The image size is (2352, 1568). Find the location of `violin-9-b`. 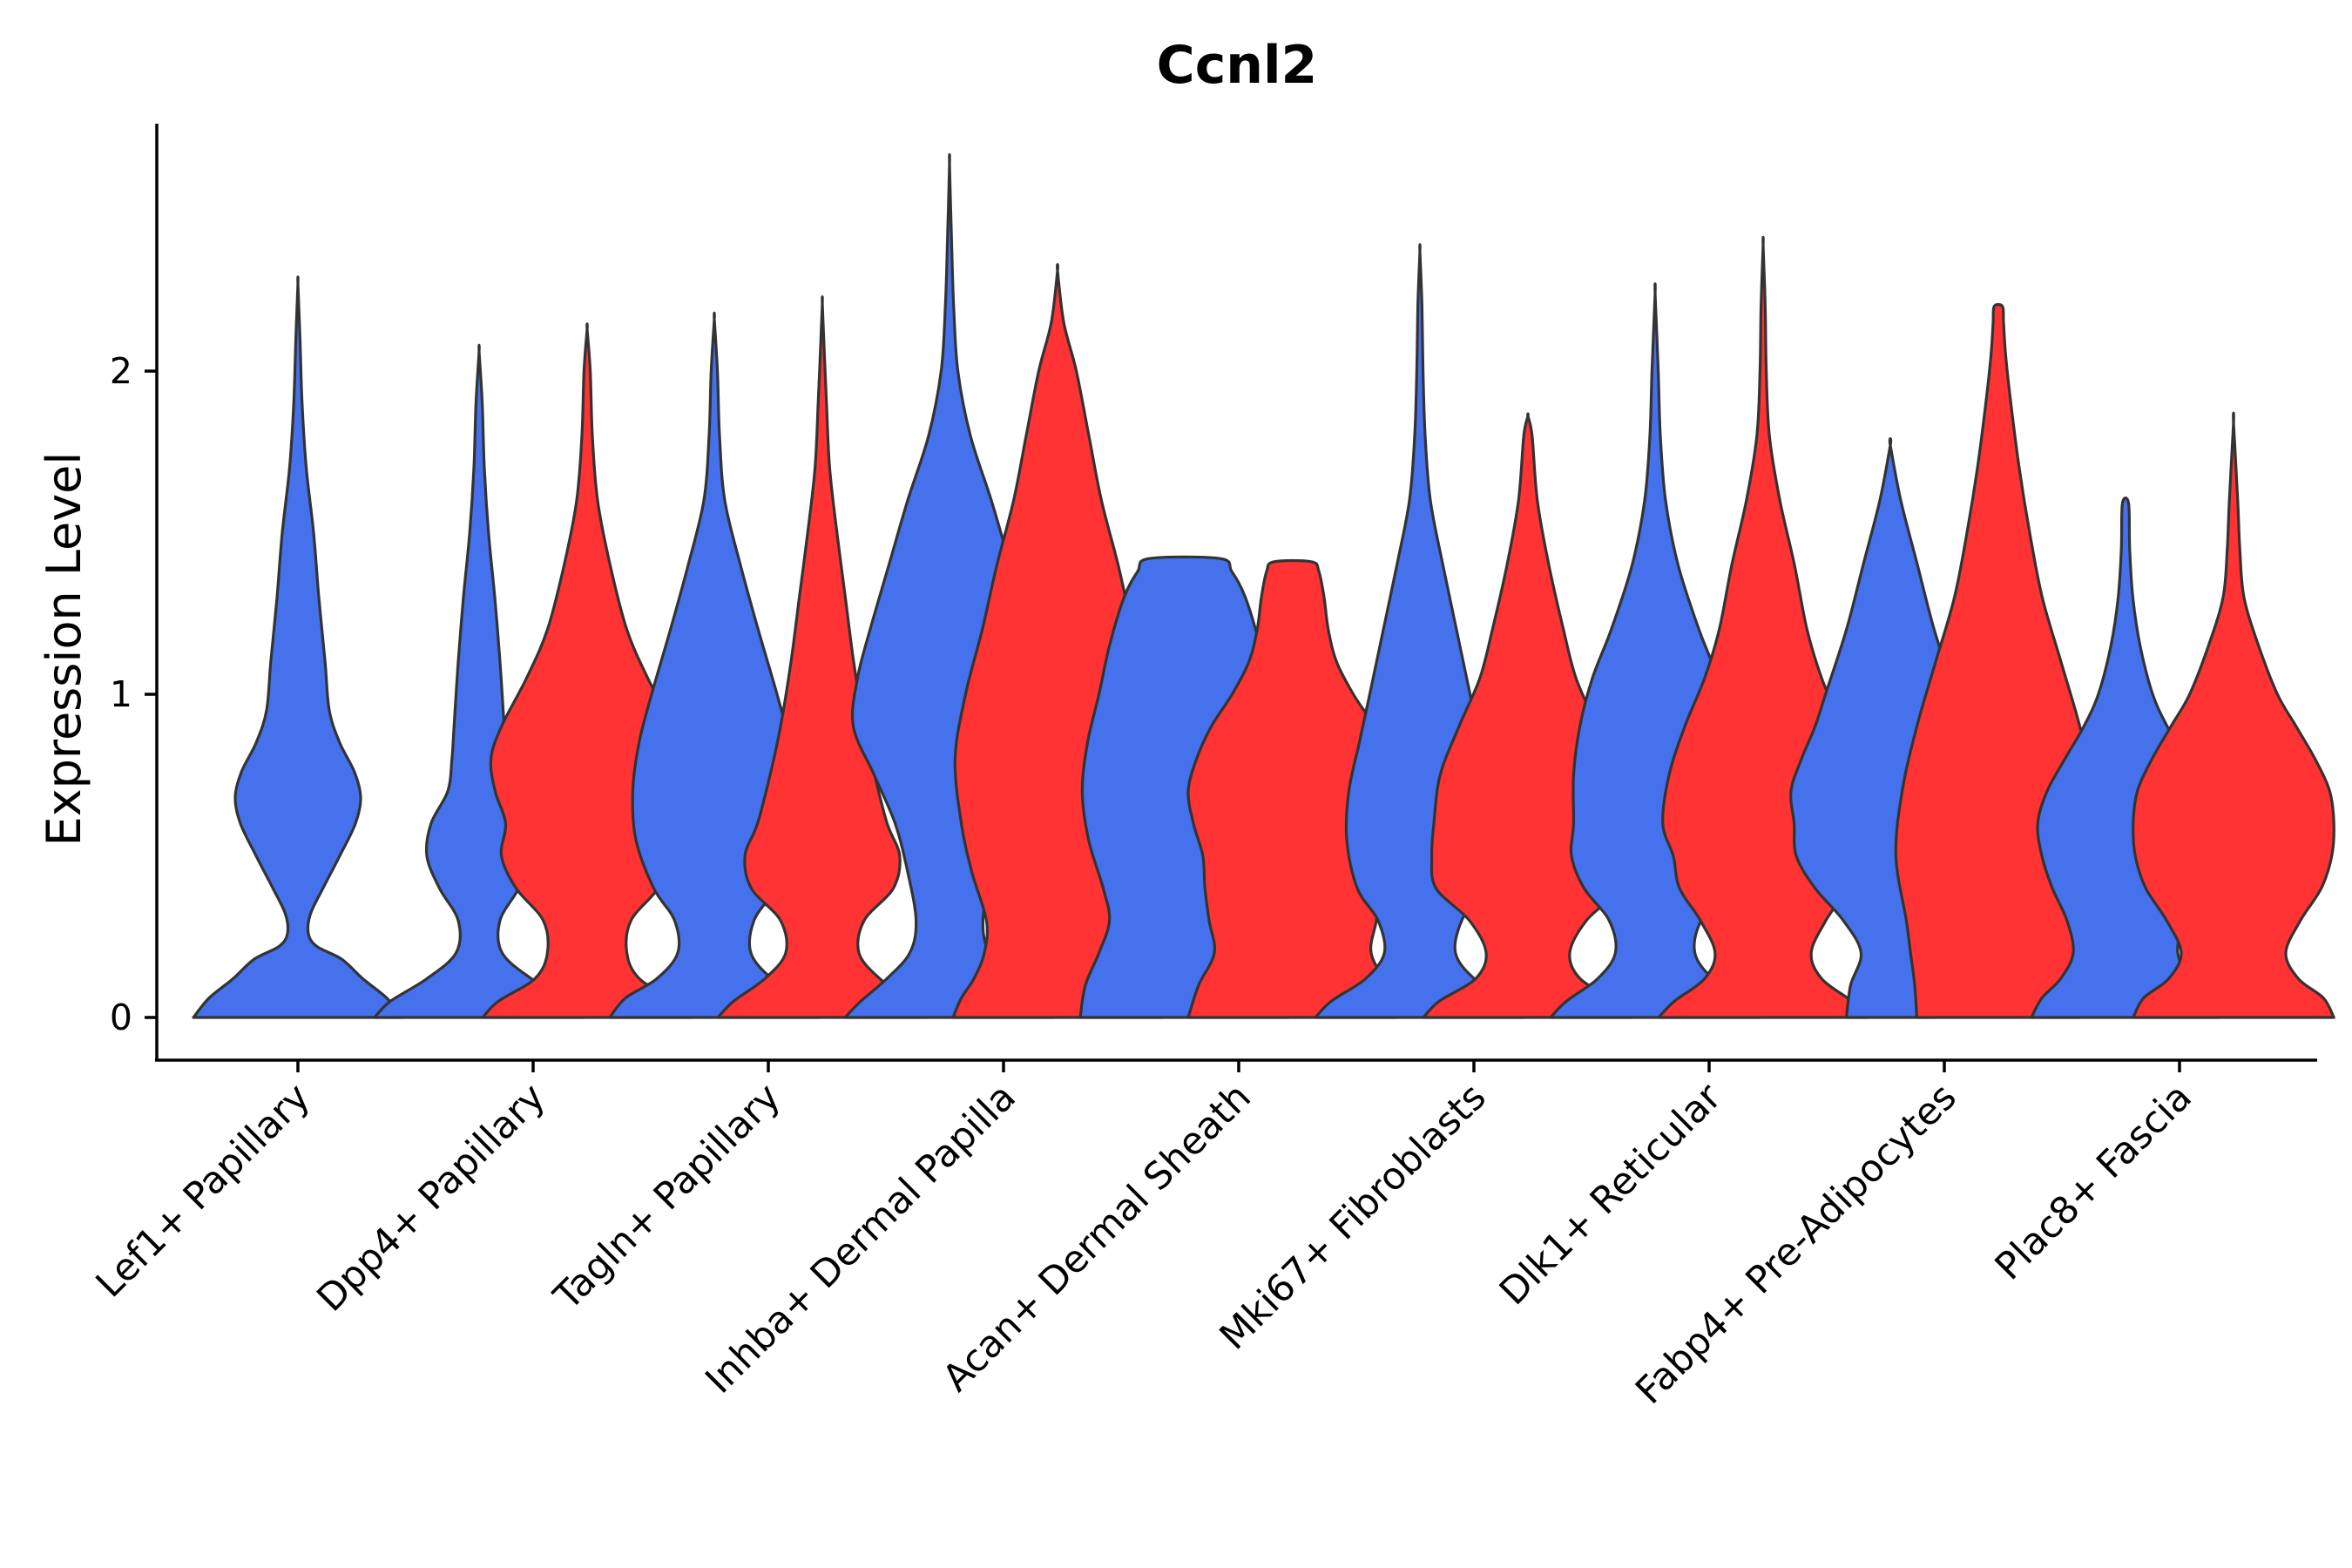

violin-9-b is located at coordinates (2233, 715).